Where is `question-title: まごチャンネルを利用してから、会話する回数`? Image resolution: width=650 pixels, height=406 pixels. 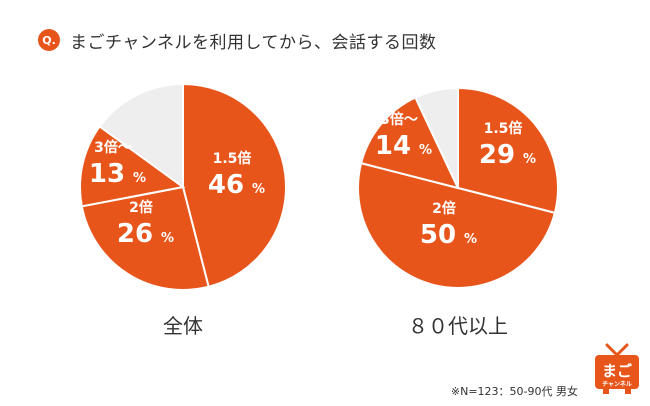 question-title: まごチャンネルを利用してから、会話する回数 is located at coordinates (253, 42).